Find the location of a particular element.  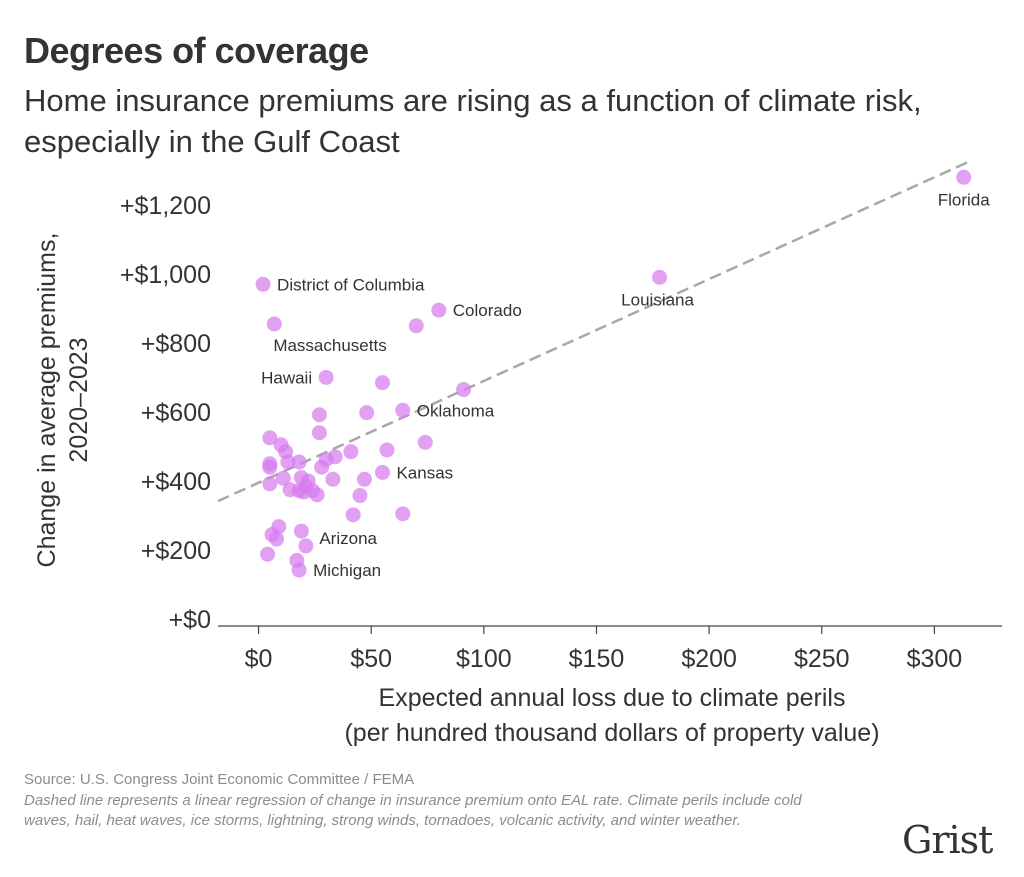

y-tick-label: +$0 is located at coordinates (190, 620).